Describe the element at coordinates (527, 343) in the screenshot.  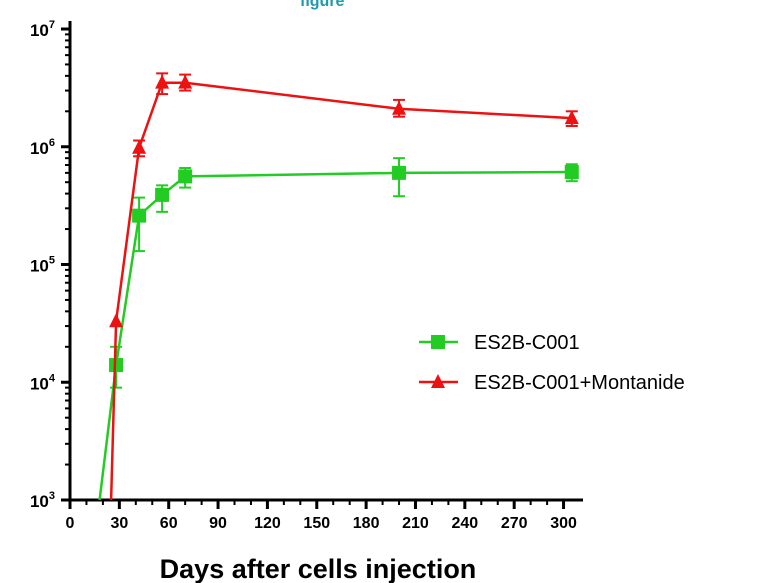
I see `legend-label: ES2B-C001` at that location.